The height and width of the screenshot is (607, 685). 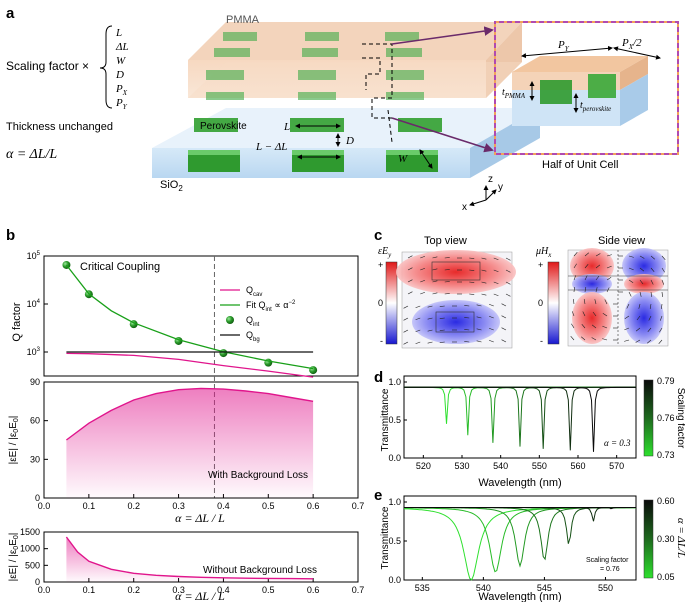 What do you see at coordinates (666, 418) in the screenshot?
I see `d-cb-mid: 0.76` at bounding box center [666, 418].